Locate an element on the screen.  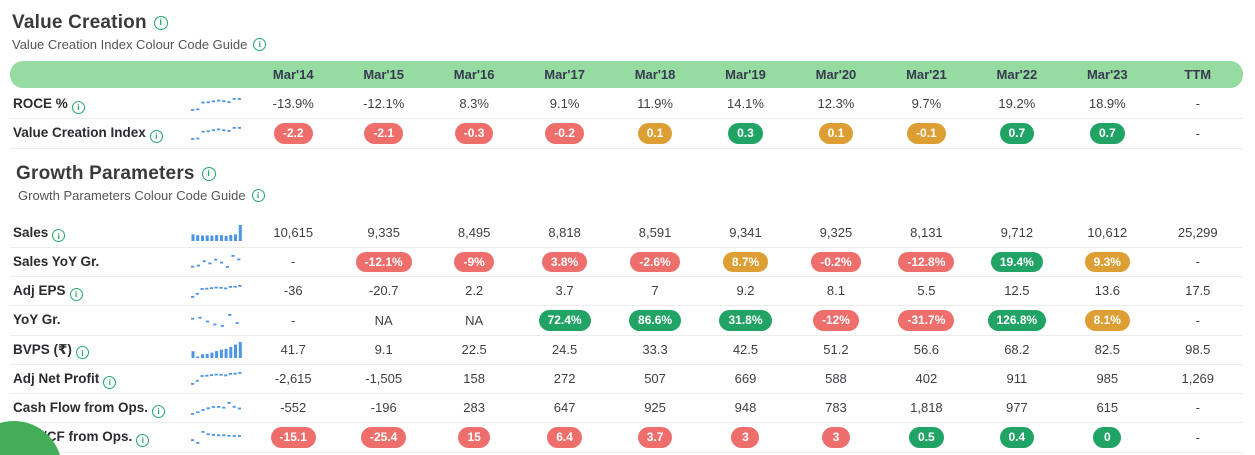
value-badge-orange: -0.1 is located at coordinates (926, 133).